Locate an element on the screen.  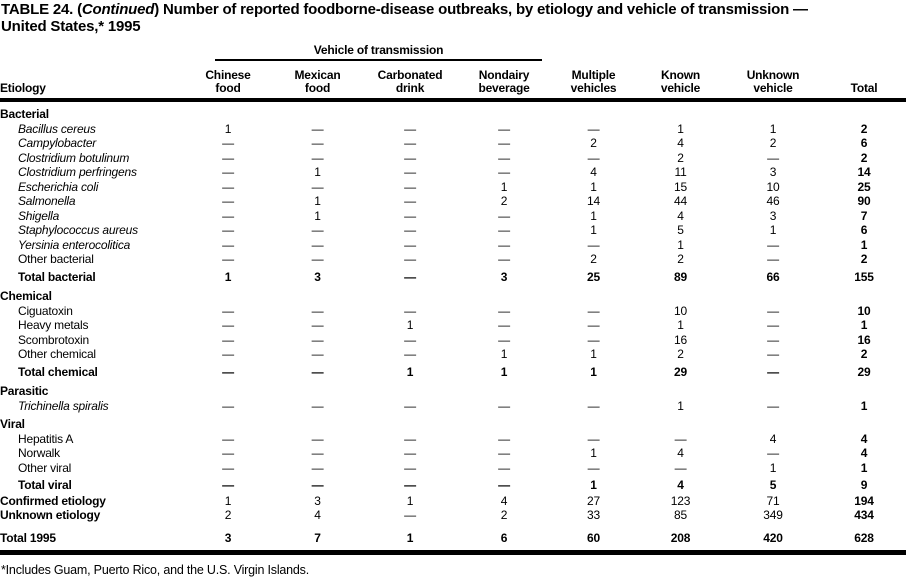
table-row: Total chemical — — 1 1 1 29 — 29 is located at coordinates (453, 371).